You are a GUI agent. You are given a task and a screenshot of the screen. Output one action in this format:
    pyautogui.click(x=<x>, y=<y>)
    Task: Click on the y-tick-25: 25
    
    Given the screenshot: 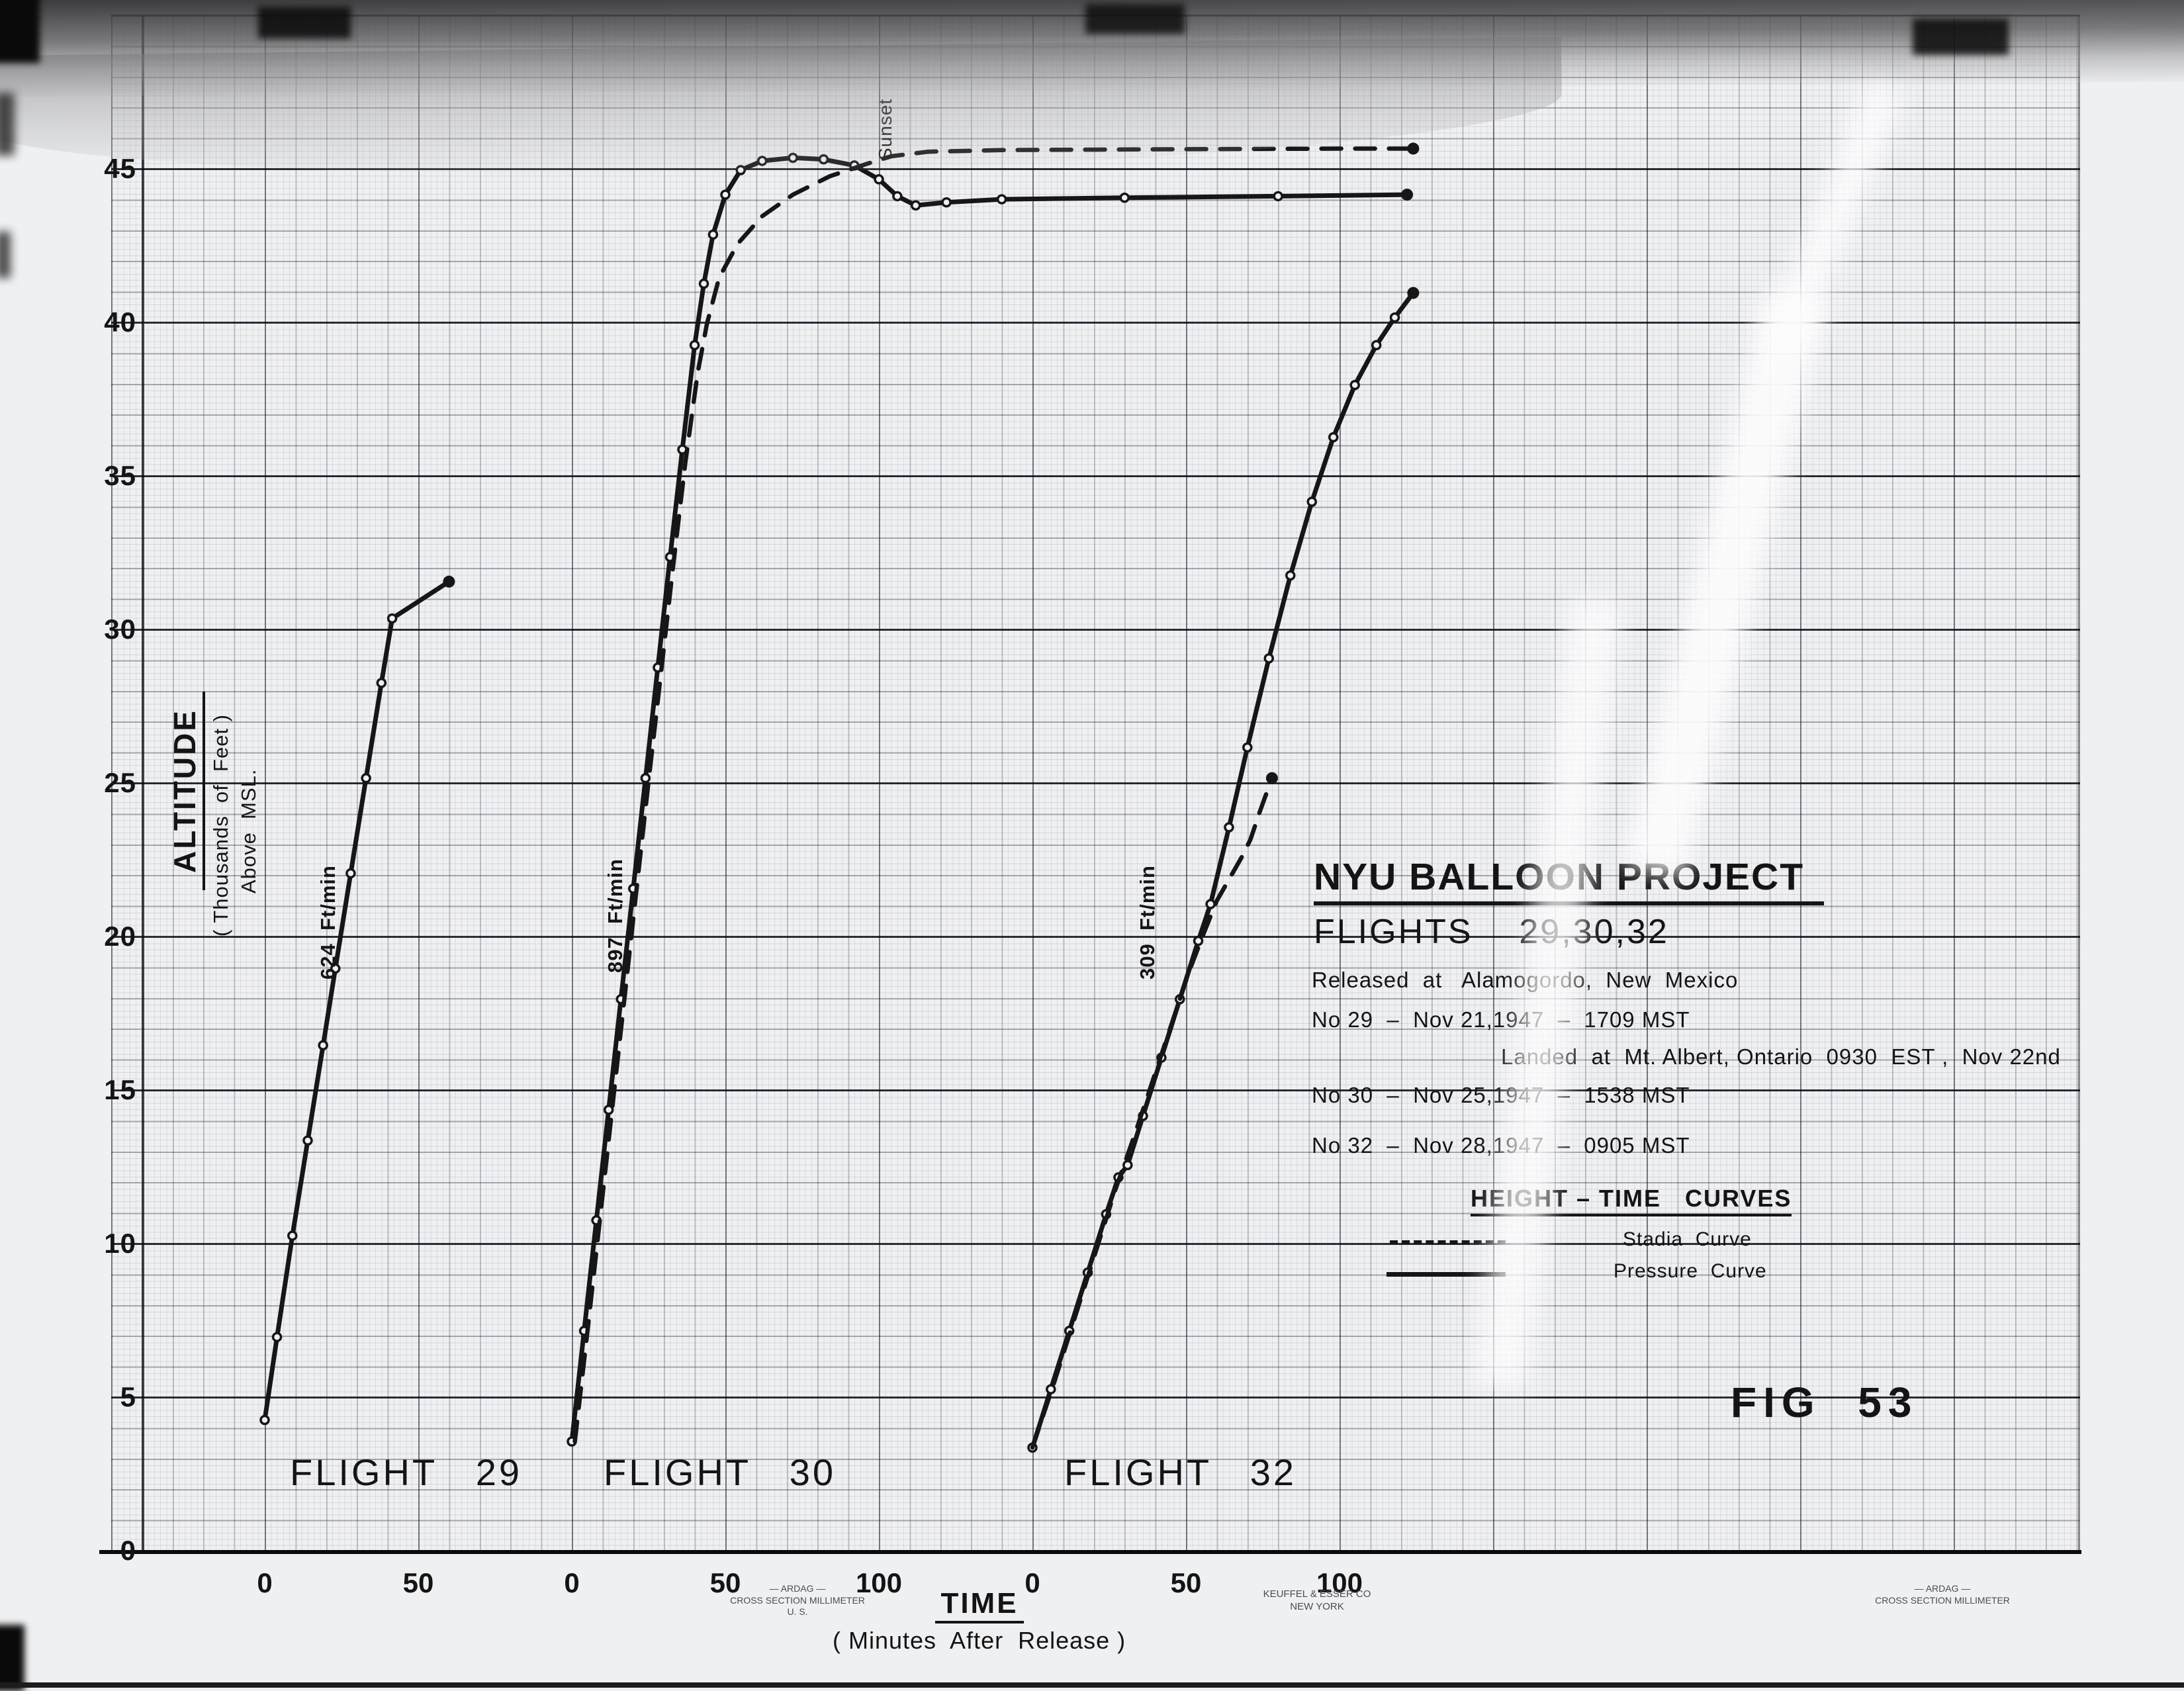 What is the action you would take?
    pyautogui.click(x=120, y=783)
    